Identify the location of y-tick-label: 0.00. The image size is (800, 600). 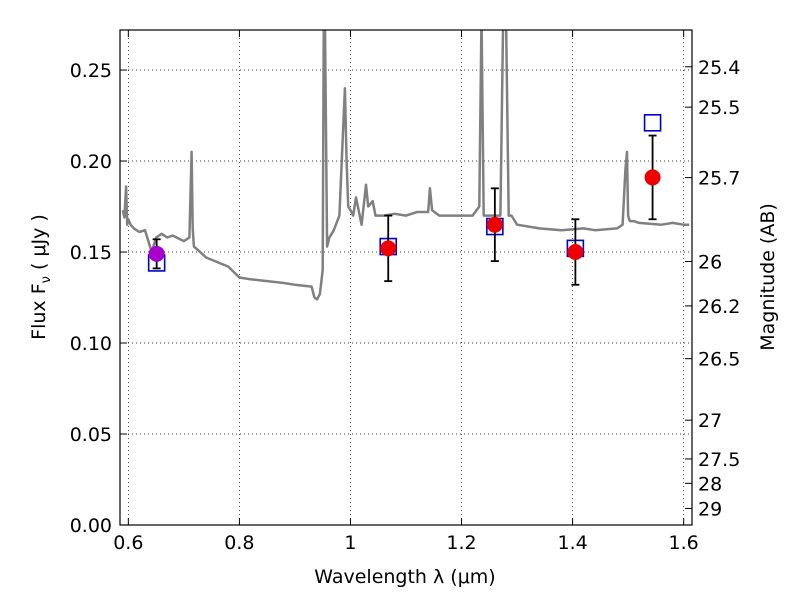
(91, 526).